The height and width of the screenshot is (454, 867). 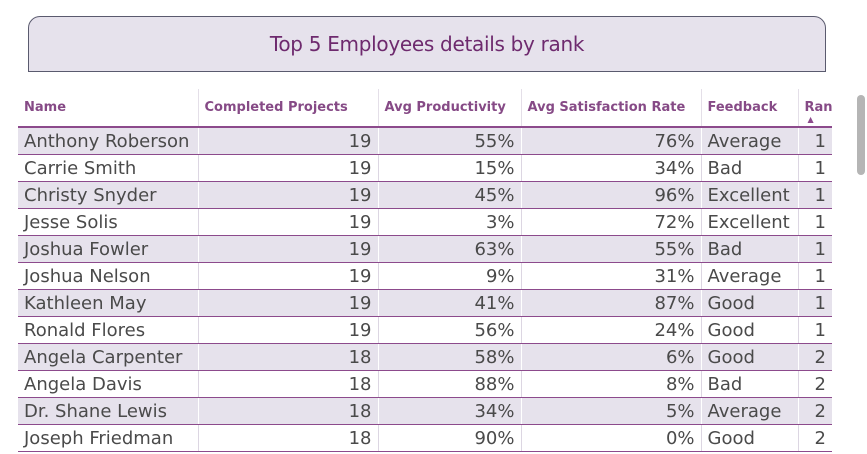 I want to click on cell-avg-satisfaction-rate: 76%, so click(x=610, y=141).